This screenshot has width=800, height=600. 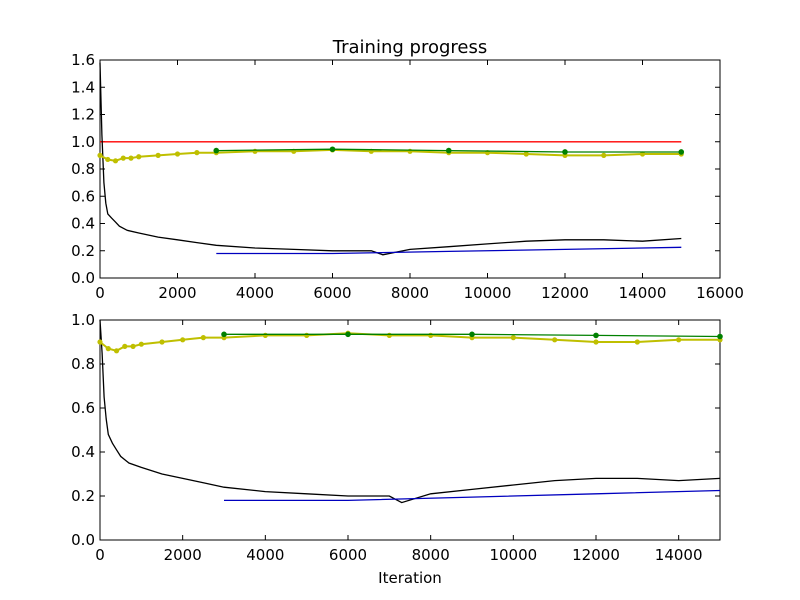 What do you see at coordinates (410, 578) in the screenshot?
I see `x-axis-label: Iteration` at bounding box center [410, 578].